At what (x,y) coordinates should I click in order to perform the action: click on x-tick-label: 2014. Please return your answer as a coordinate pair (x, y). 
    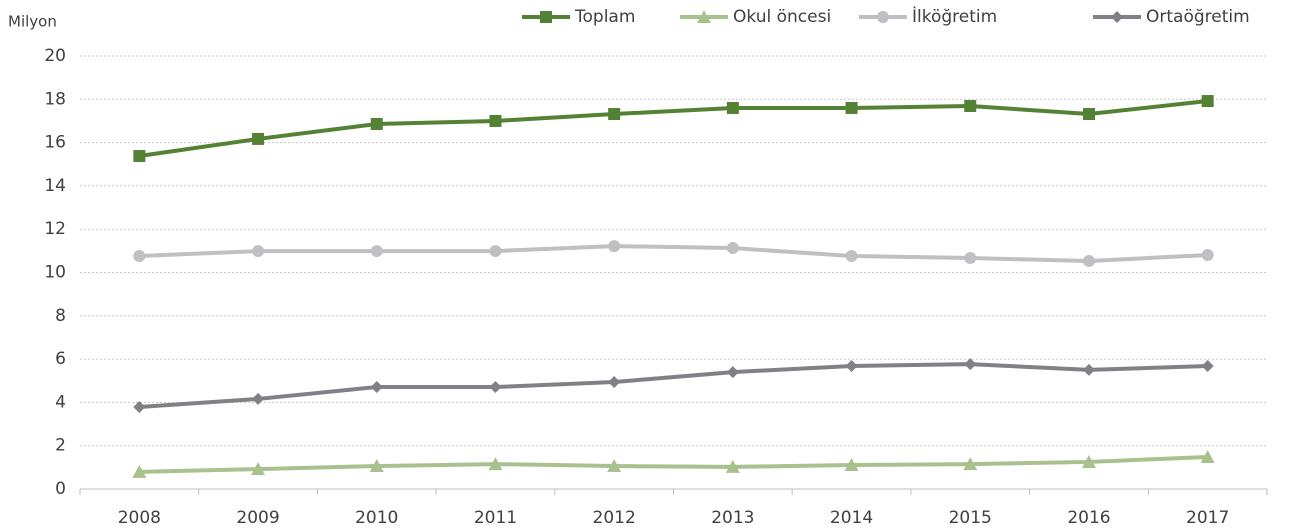
    Looking at the image, I should click on (851, 518).